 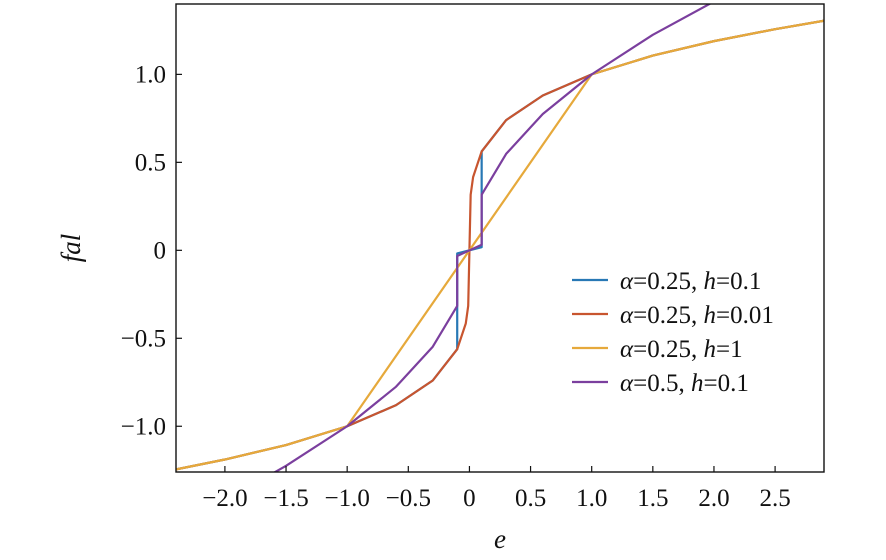 What do you see at coordinates (530, 498) in the screenshot?
I see `x-tick-label: 0.5` at bounding box center [530, 498].